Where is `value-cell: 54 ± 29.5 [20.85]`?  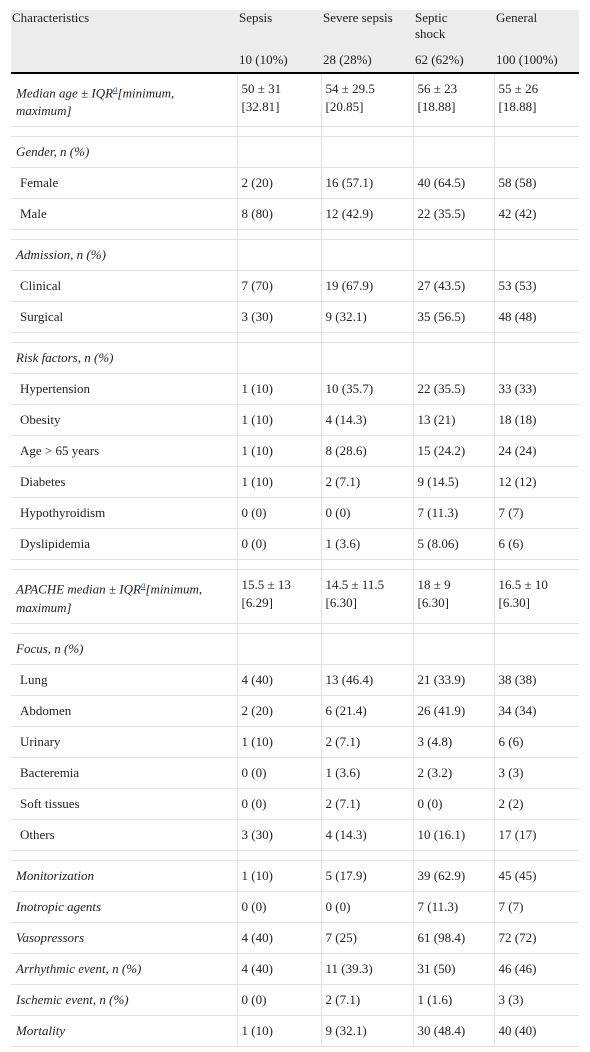
value-cell: 54 ± 29.5 [20.85] is located at coordinates (367, 100).